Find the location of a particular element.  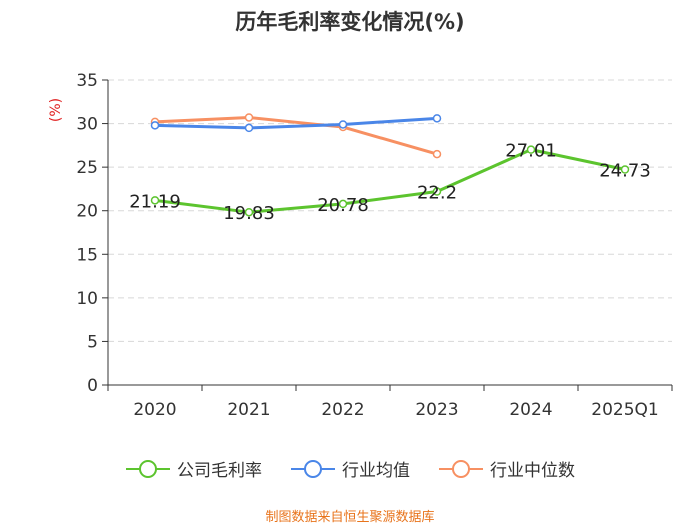

legend-item: 公司毛利率 is located at coordinates (193, 468).